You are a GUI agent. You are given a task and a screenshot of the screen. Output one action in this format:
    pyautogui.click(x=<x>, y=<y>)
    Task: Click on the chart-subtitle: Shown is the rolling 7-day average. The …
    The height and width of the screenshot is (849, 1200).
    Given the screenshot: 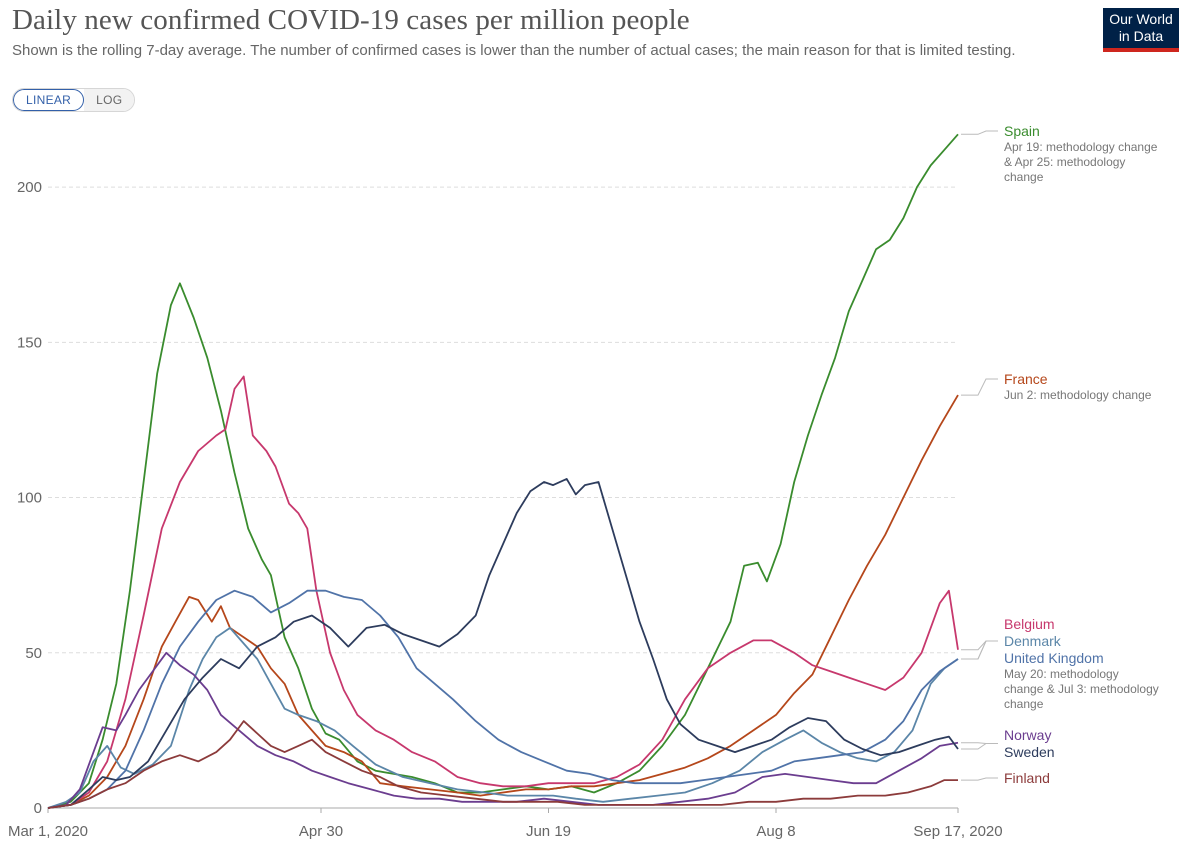 What is the action you would take?
    pyautogui.click(x=514, y=50)
    